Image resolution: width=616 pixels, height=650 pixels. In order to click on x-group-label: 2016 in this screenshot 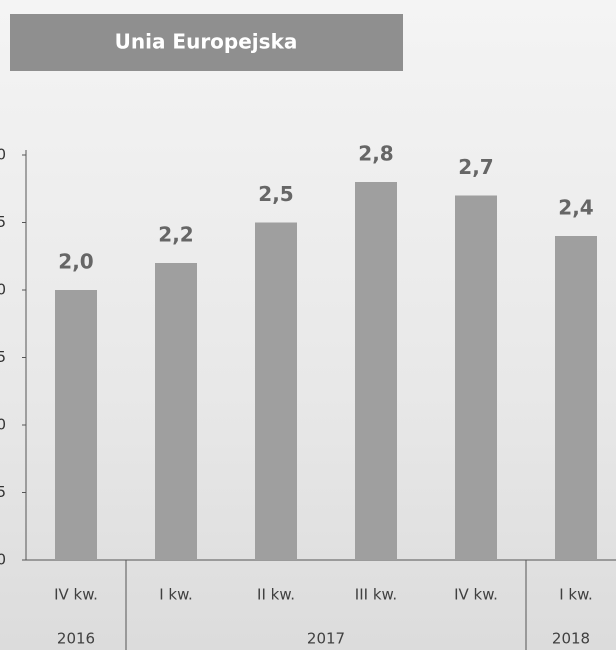, I will do `click(76, 639)`.